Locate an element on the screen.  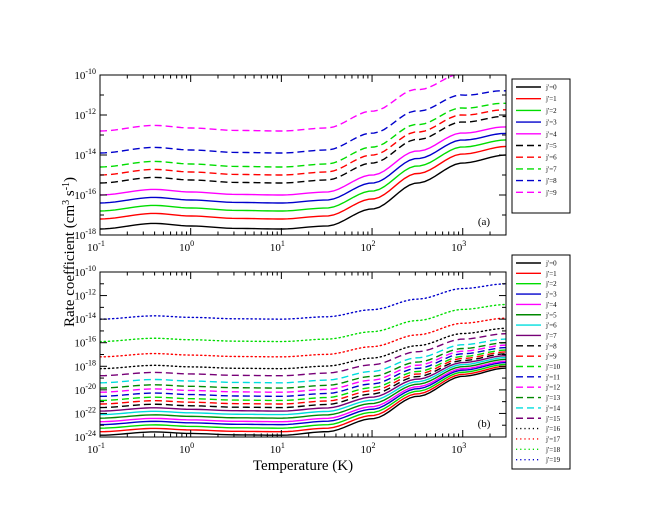
series-line-j10 is located at coordinates (303, 375).